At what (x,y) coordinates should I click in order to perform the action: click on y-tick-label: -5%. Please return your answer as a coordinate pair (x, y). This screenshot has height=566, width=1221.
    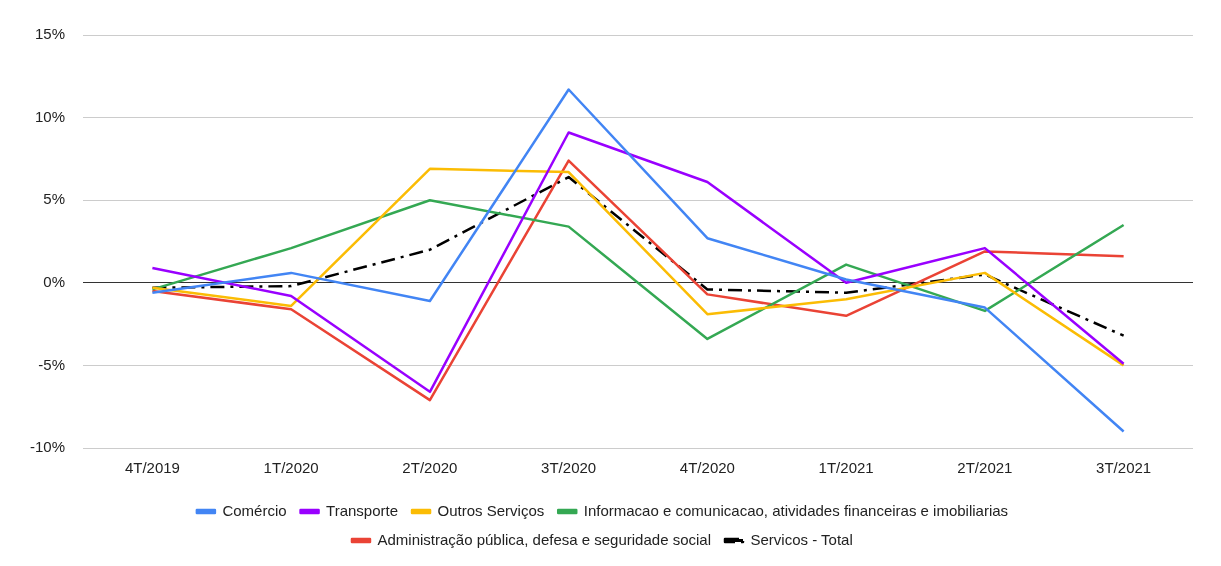
    Looking at the image, I should click on (52, 364).